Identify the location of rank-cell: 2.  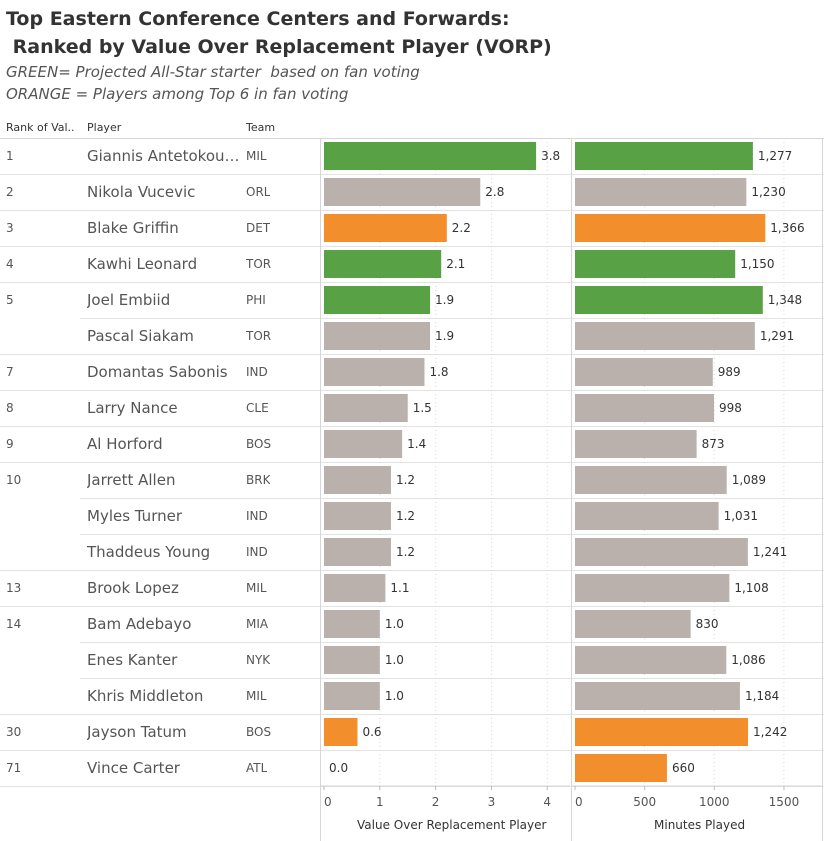
(10, 191).